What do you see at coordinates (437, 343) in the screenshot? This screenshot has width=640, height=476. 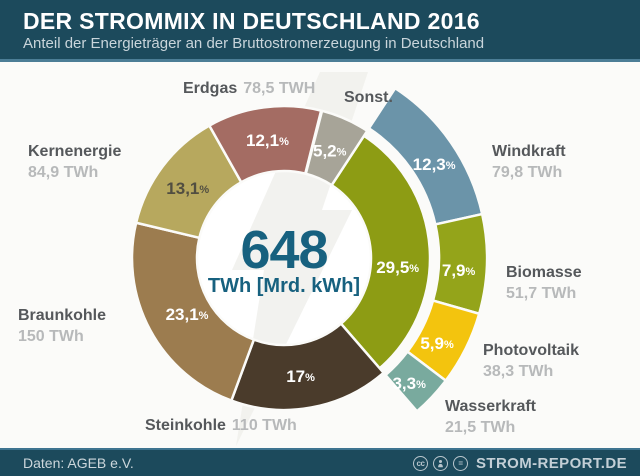 I see `pct-label-photovoltaik: 5,9%` at bounding box center [437, 343].